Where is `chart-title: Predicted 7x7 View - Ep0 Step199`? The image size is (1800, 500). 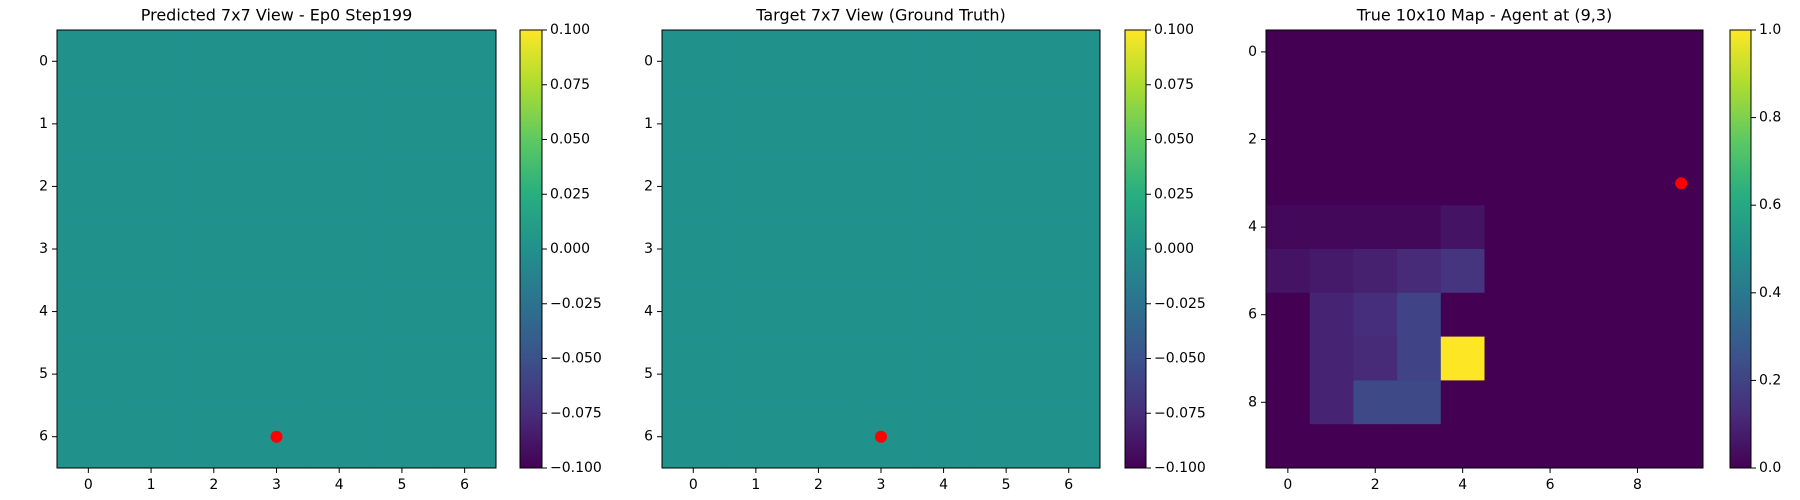 chart-title: Predicted 7x7 View - Ep0 Step199 is located at coordinates (277, 15).